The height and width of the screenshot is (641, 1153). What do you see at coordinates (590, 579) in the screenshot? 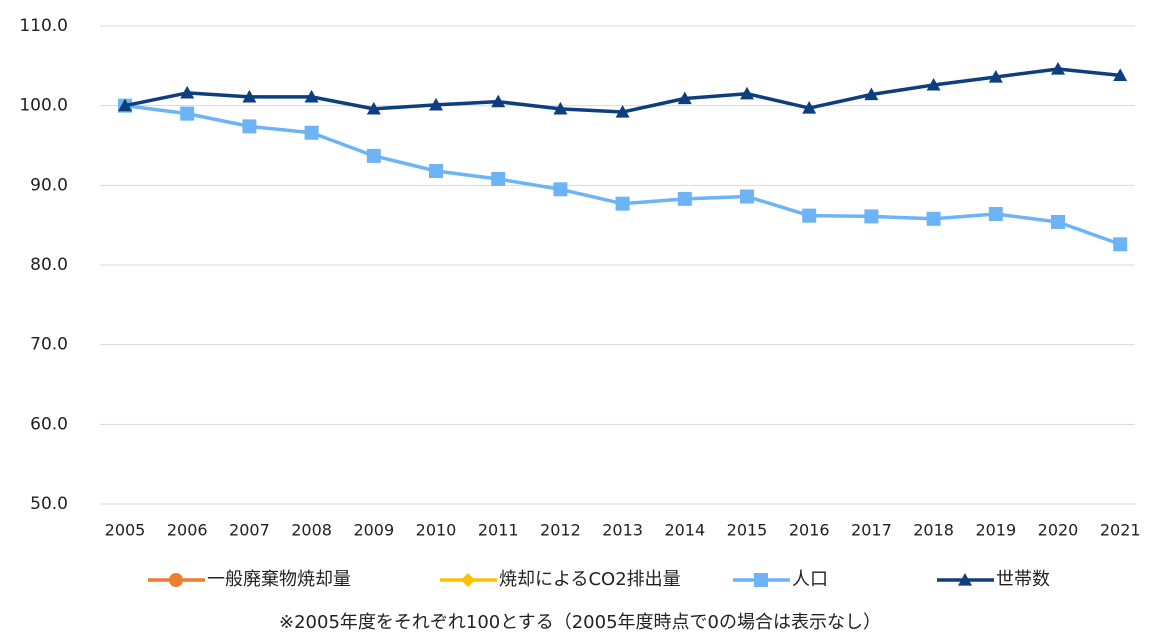
I see `legend-label: 焼却によるCO2排出量` at bounding box center [590, 579].